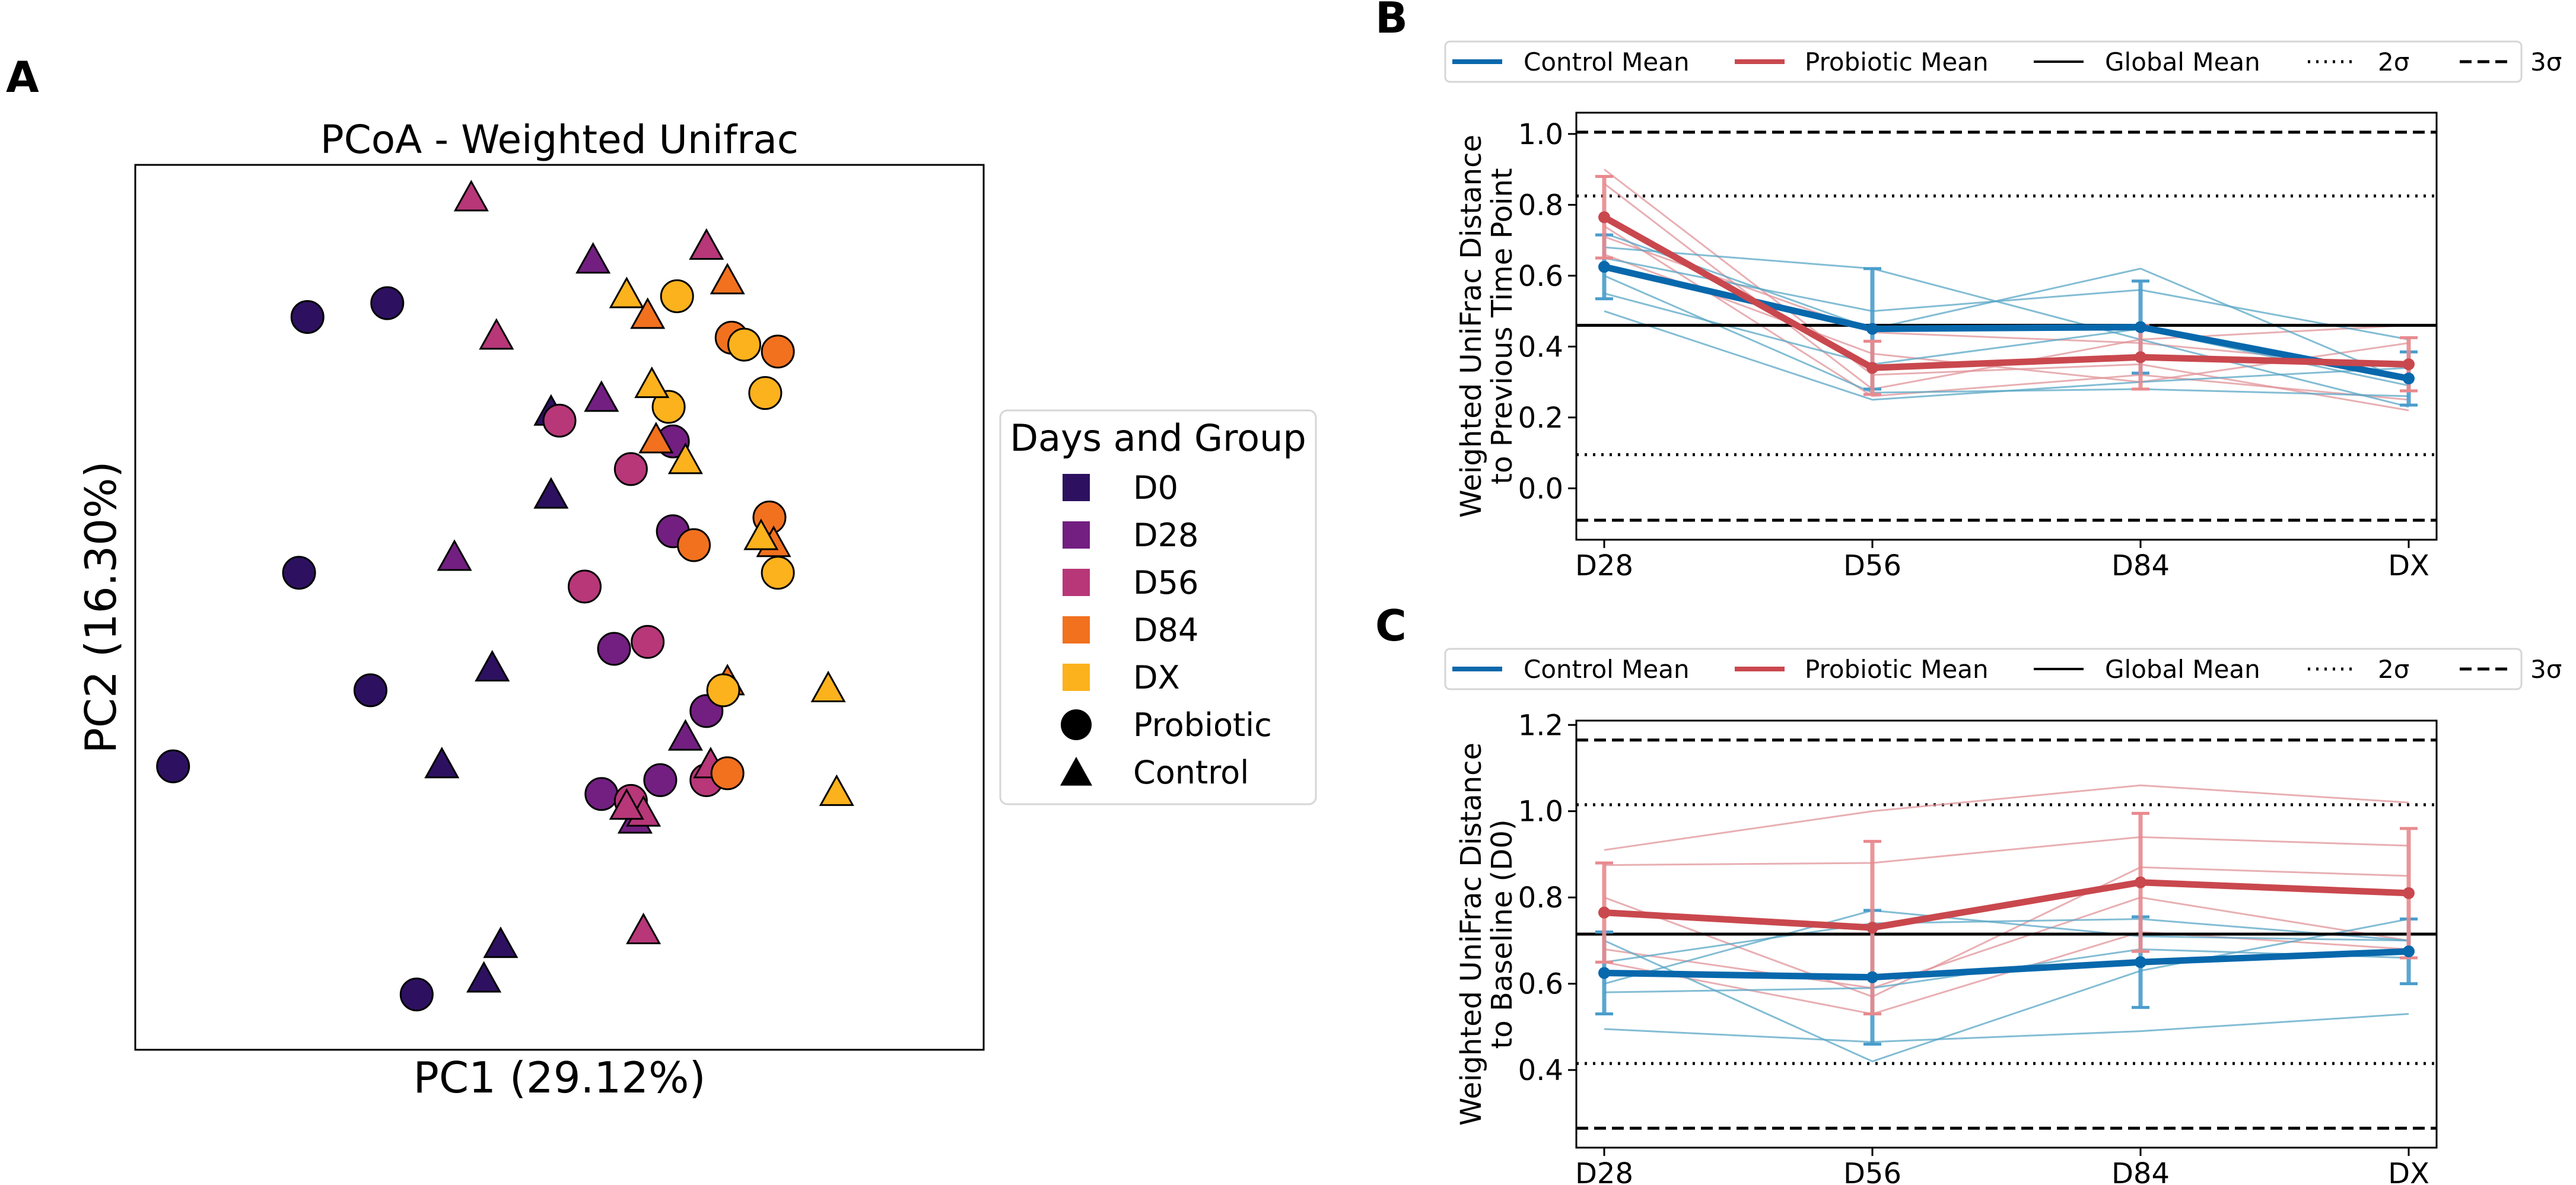 The width and height of the screenshot is (2576, 1185). What do you see at coordinates (1202, 725) in the screenshot?
I see `legend-label: Probiotic` at bounding box center [1202, 725].